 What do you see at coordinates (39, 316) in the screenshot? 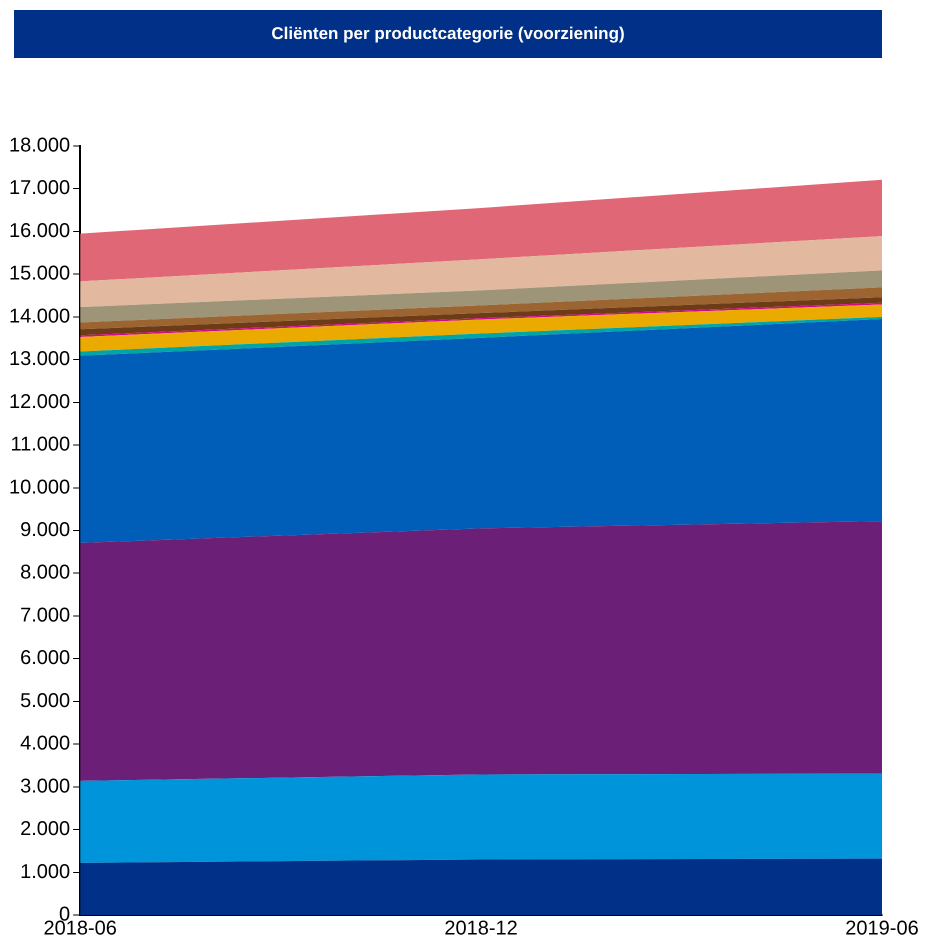
I see `y-tick-label: 14.000` at bounding box center [39, 316].